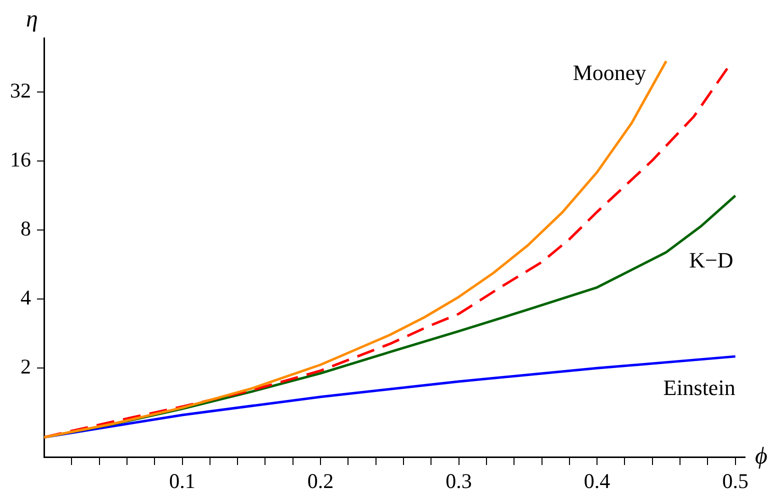 The width and height of the screenshot is (776, 497). I want to click on x-tick-label: 0.2, so click(320, 481).